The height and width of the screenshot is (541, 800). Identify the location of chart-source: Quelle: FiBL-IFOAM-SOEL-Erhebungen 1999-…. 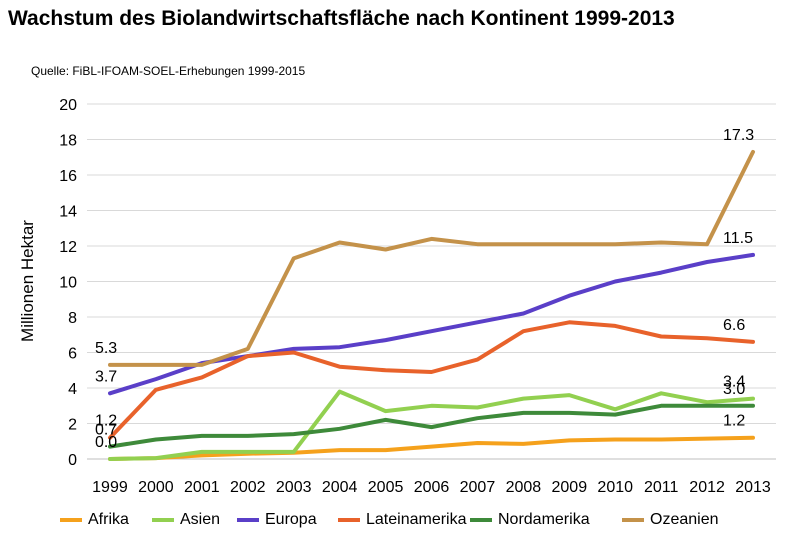
(168, 71).